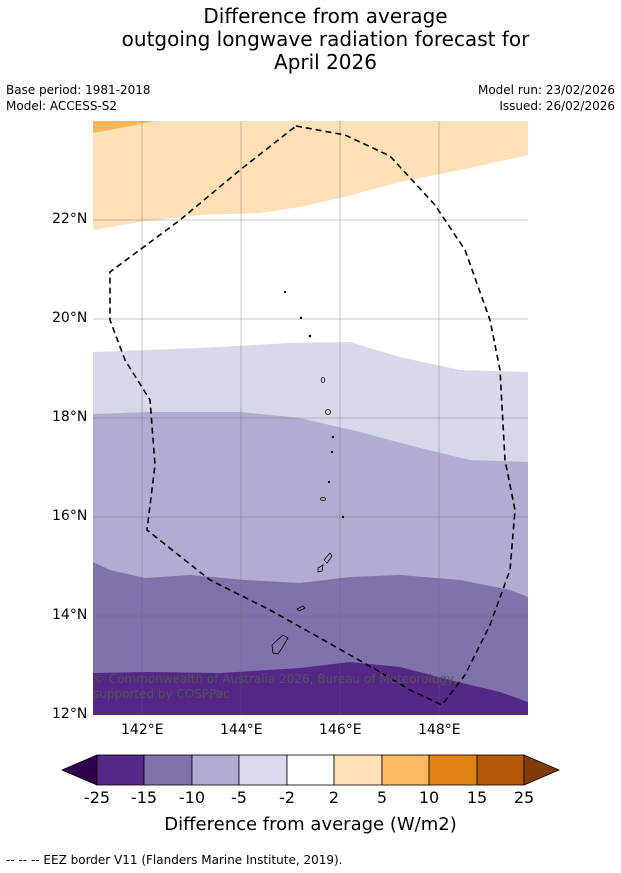  What do you see at coordinates (239, 797) in the screenshot?
I see `cbar-tick-3: -5` at bounding box center [239, 797].